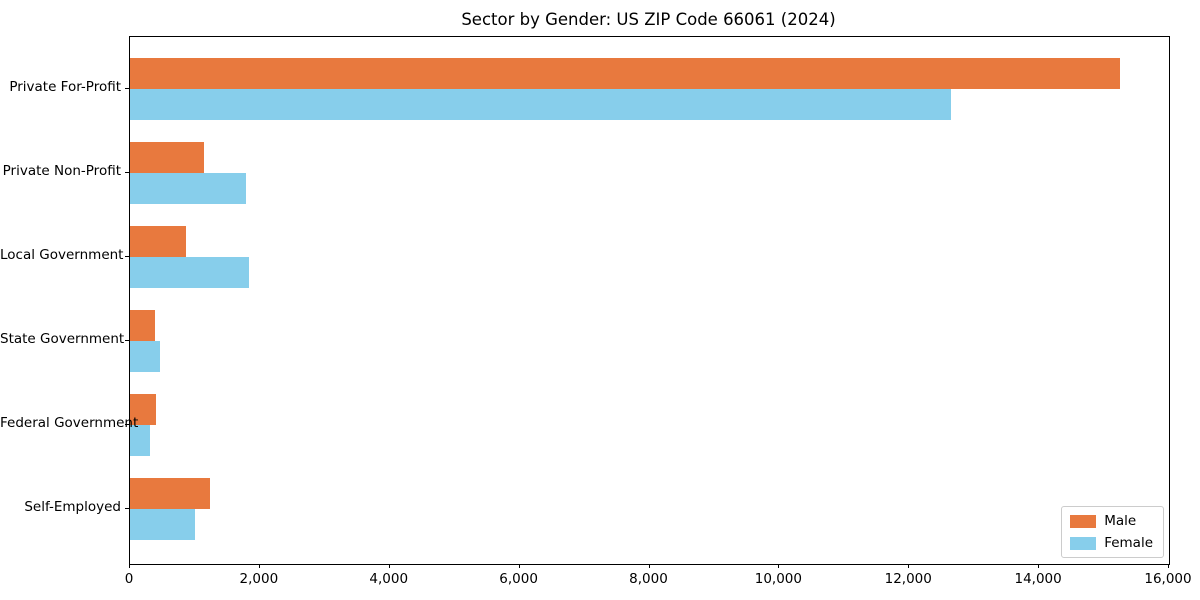  I want to click on category-label: Private Non-Profit, so click(61, 171).